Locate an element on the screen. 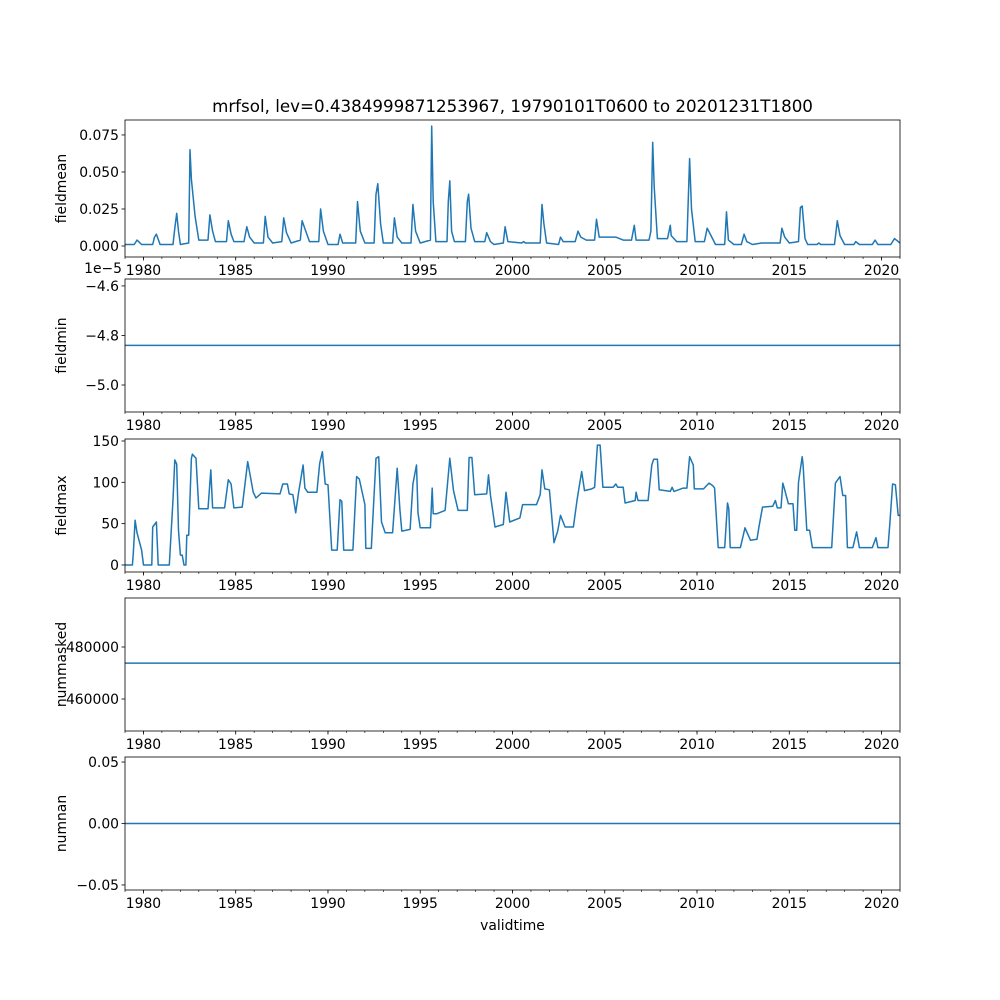 The image size is (1000, 1000). y-tick-label: 150 is located at coordinates (105, 442).